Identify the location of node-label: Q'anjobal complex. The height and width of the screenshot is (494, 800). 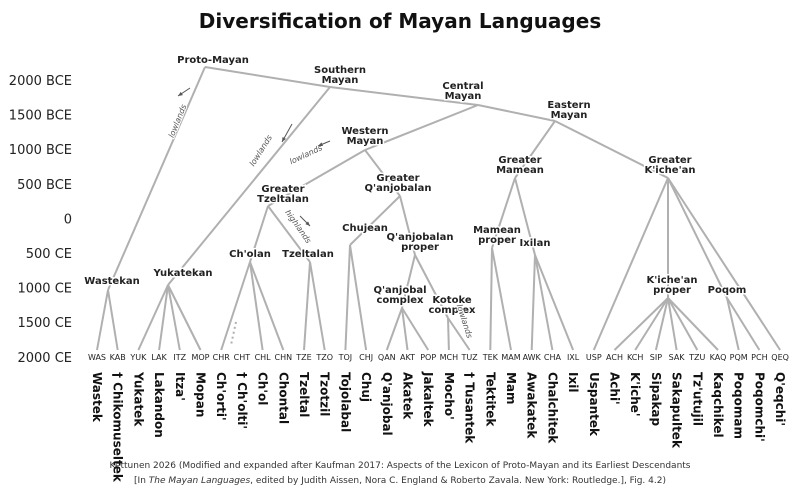
(399, 295).